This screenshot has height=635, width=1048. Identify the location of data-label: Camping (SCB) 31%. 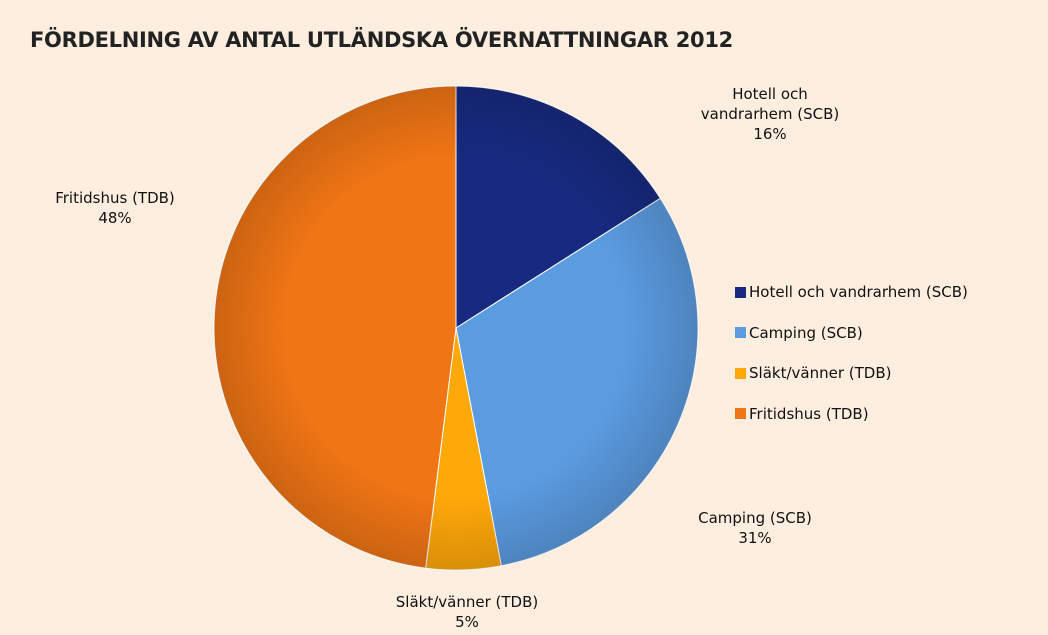
(755, 528).